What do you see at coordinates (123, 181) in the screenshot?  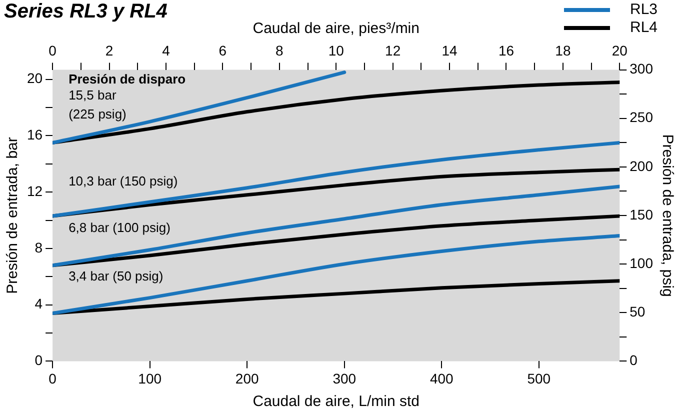 I see `annotation: 10,3 bar (150 psig)` at bounding box center [123, 181].